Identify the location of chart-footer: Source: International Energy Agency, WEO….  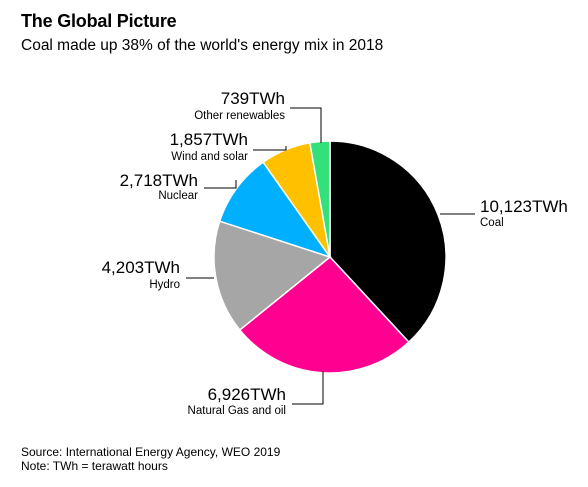
(150, 459).